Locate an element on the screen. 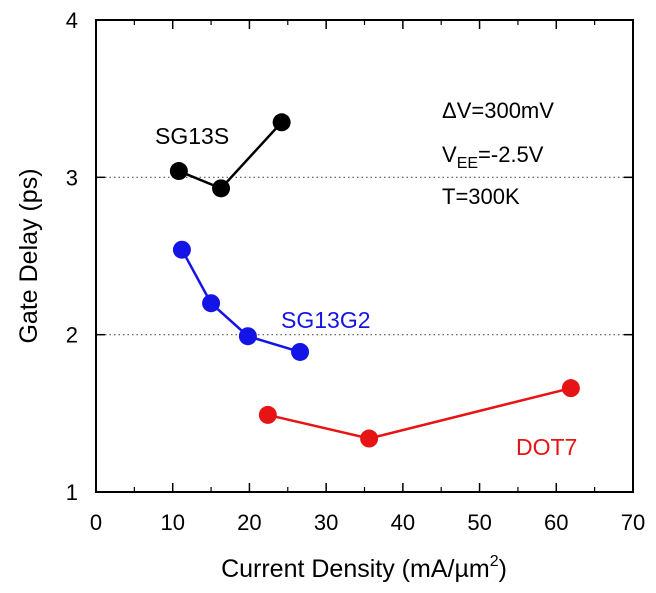 The width and height of the screenshot is (656, 593). series-label-sg13s: SG13S is located at coordinates (192, 136).